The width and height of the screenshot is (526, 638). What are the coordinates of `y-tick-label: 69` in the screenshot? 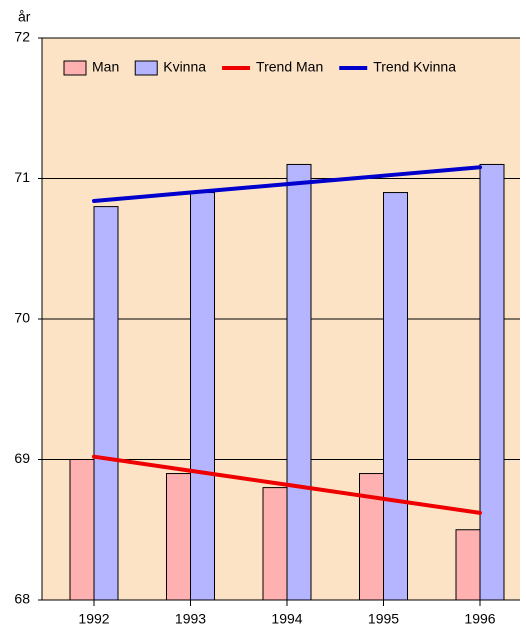 It's located at (22, 458).